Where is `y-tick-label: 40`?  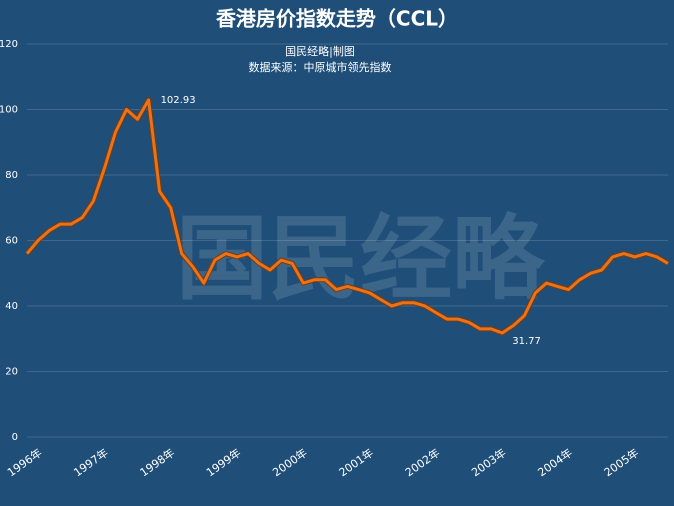
y-tick-label: 40 is located at coordinates (11, 306).